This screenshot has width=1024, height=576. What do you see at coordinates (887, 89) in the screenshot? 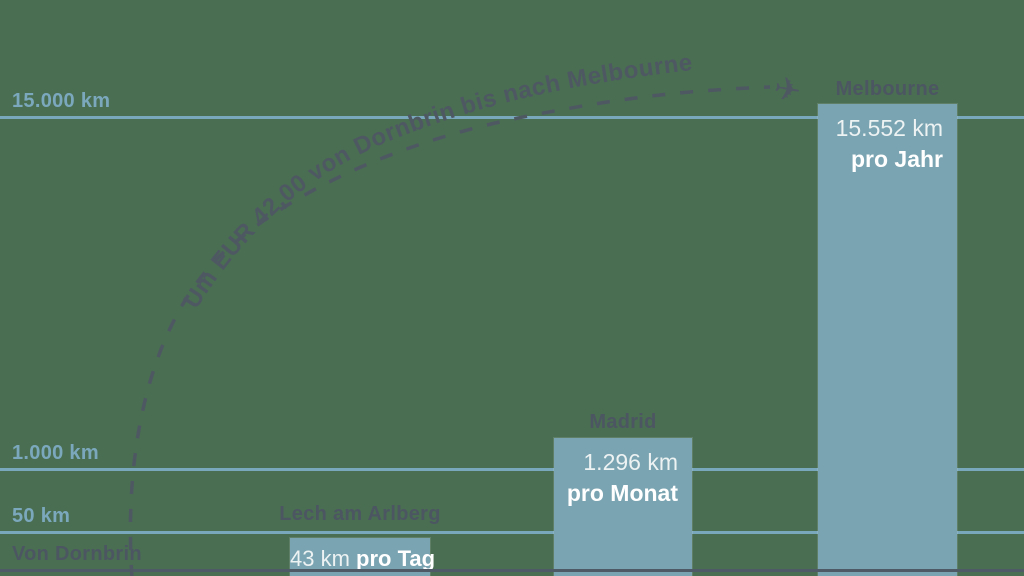
I see `city-label-melbourne: Melbourne` at bounding box center [887, 89].